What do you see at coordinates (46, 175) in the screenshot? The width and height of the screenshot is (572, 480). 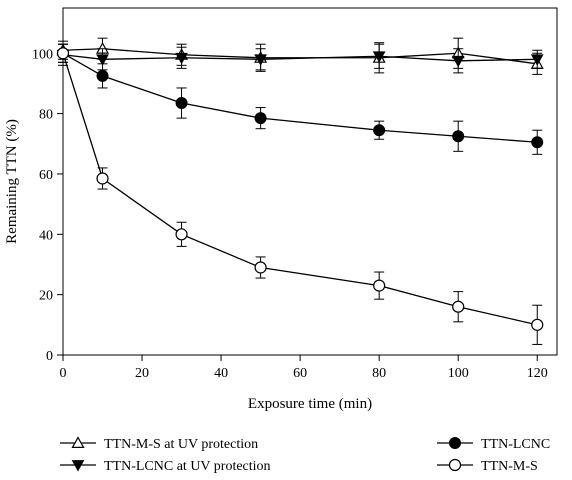 I see `y-tick-label: 60` at bounding box center [46, 175].